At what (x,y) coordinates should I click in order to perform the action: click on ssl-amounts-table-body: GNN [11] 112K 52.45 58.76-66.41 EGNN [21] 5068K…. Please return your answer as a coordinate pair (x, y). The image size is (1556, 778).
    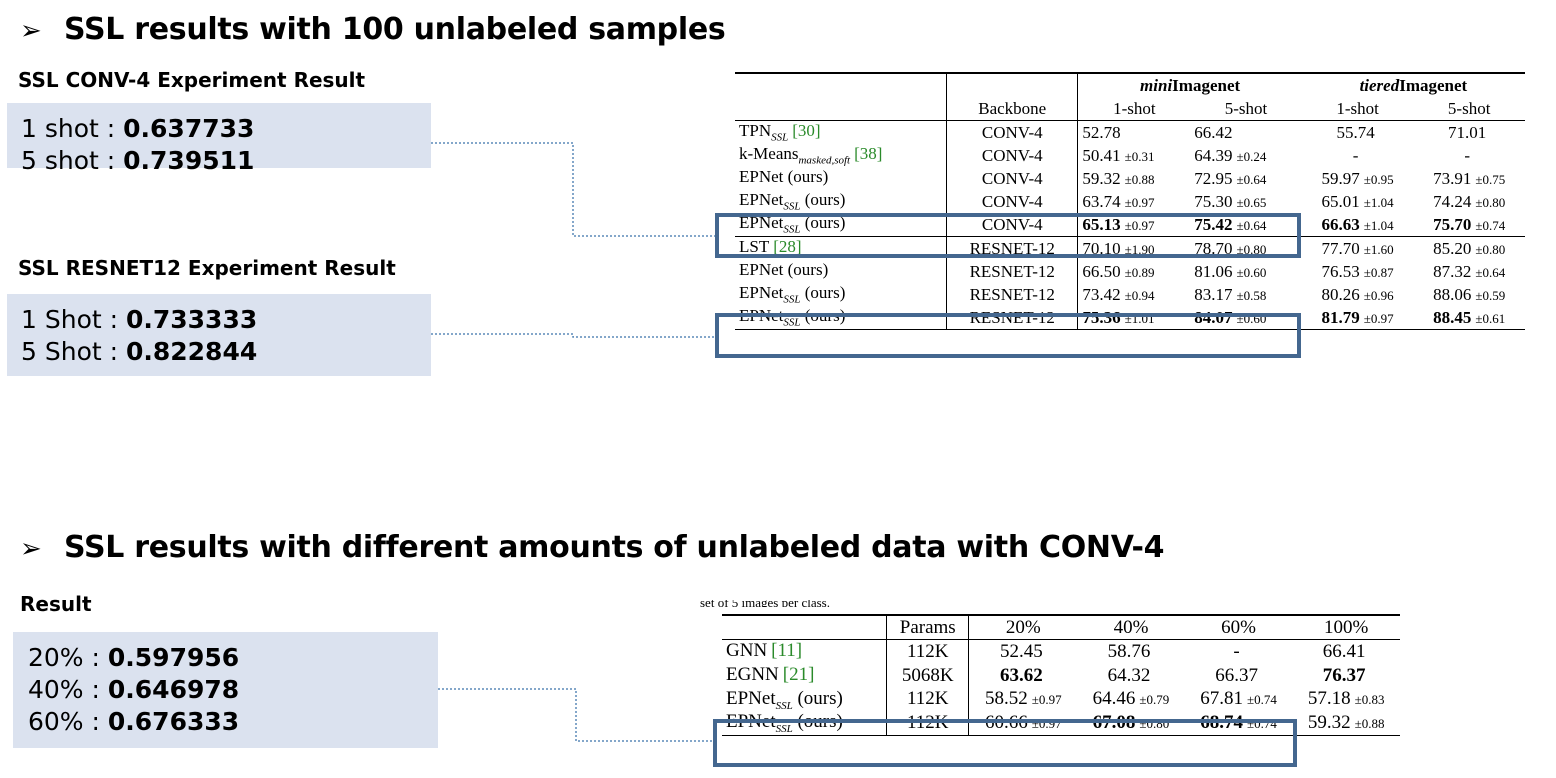
    Looking at the image, I should click on (1061, 688).